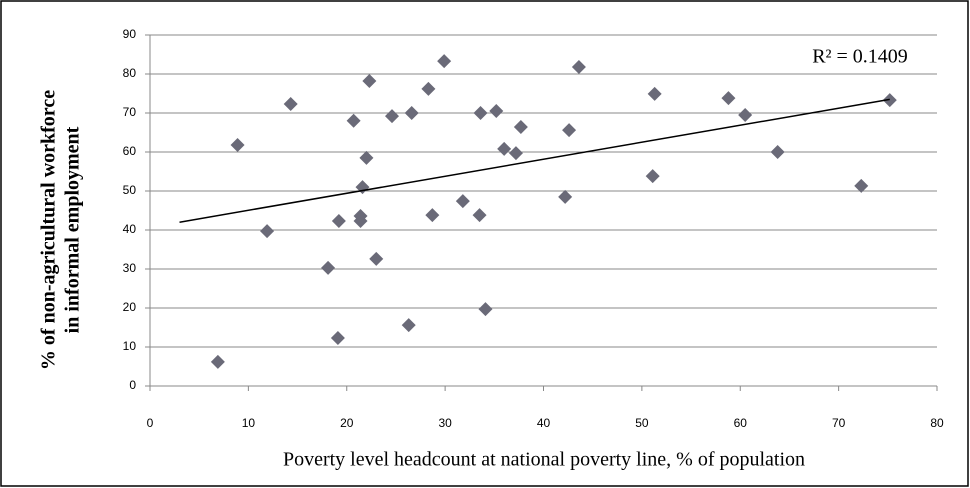 The height and width of the screenshot is (488, 970). What do you see at coordinates (839, 423) in the screenshot?
I see `x-tick-label: 70` at bounding box center [839, 423].